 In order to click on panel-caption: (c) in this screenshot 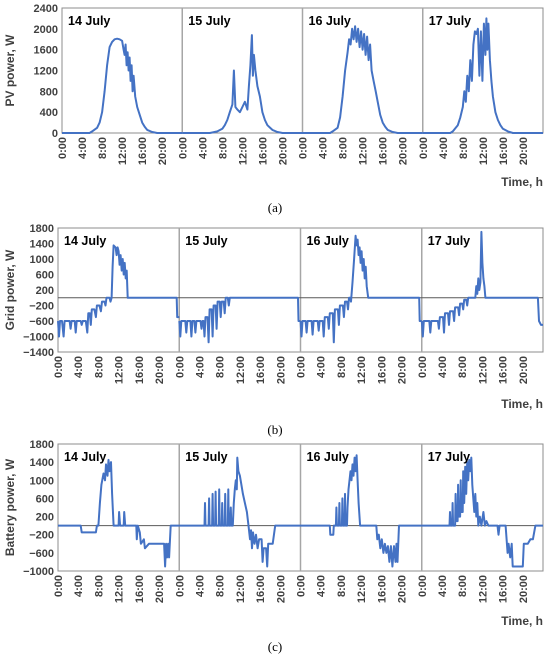, I will do `click(275, 646)`.